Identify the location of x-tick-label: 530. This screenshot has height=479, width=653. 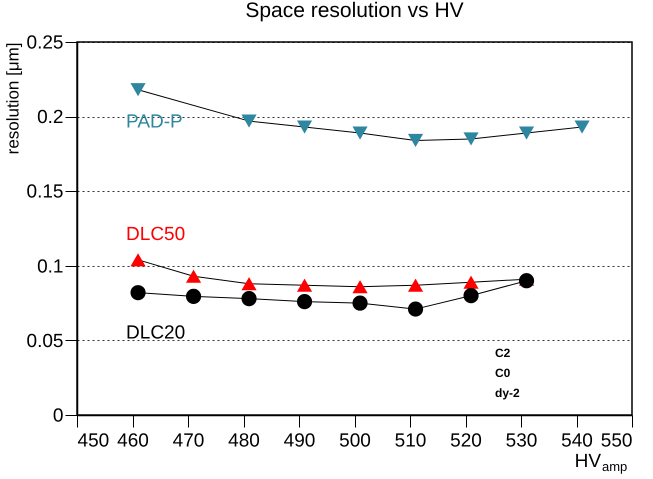
(522, 441).